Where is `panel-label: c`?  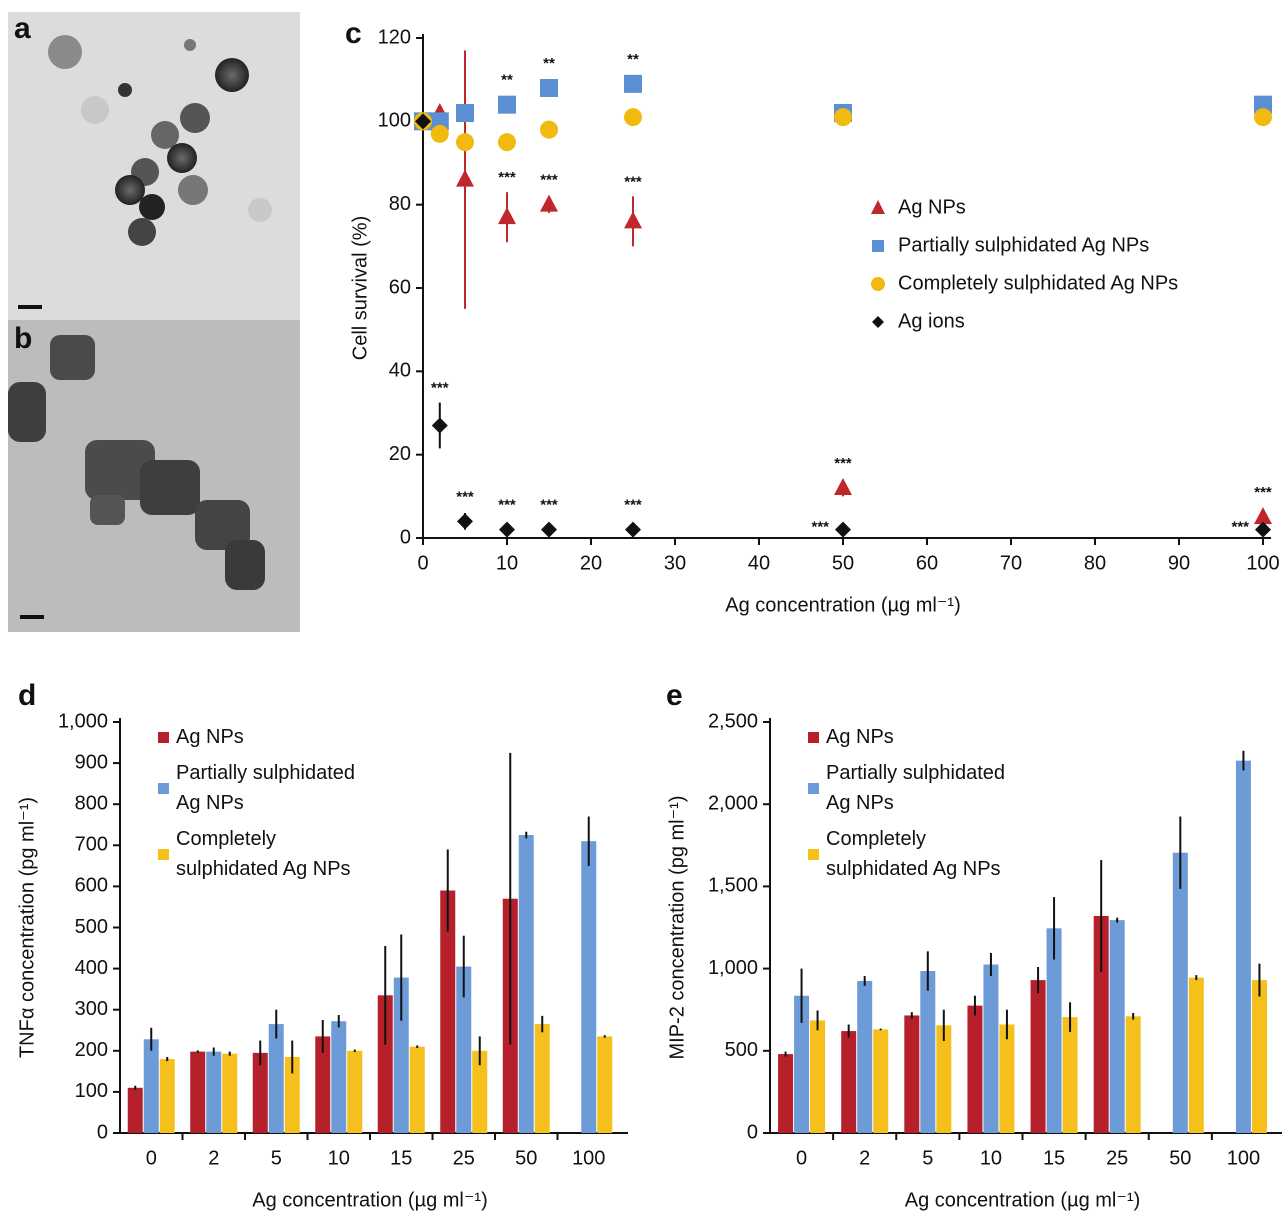
panel-label: c is located at coordinates (353, 33).